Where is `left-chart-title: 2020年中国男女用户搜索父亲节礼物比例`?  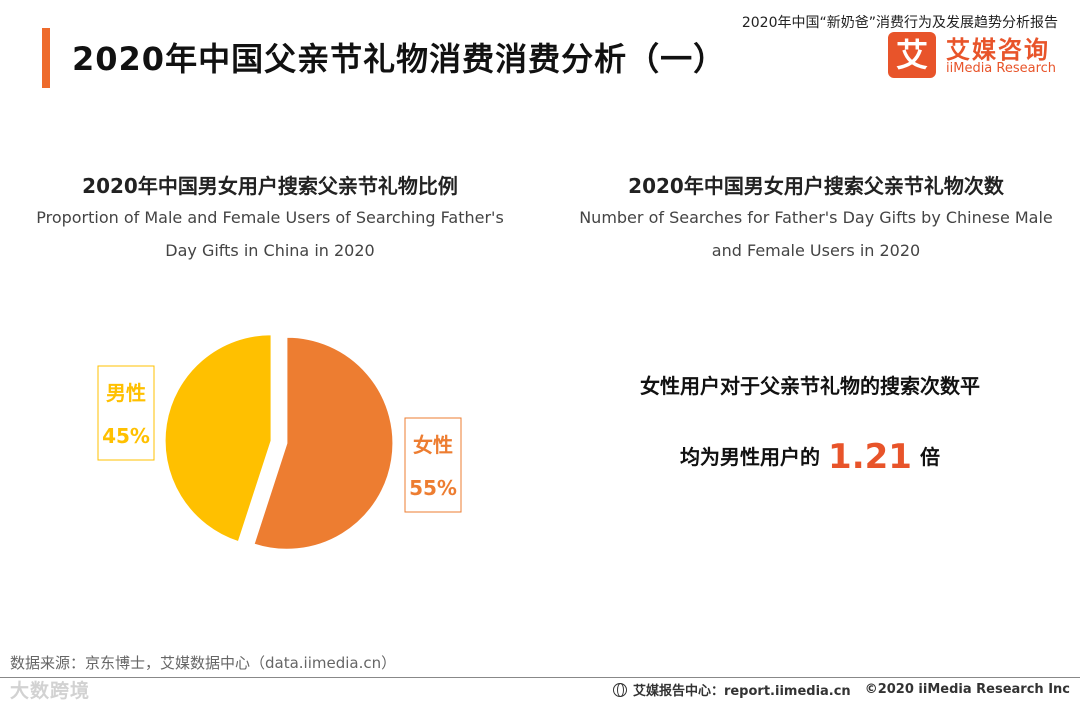 left-chart-title: 2020年中国男女用户搜索父亲节礼物比例 is located at coordinates (270, 186).